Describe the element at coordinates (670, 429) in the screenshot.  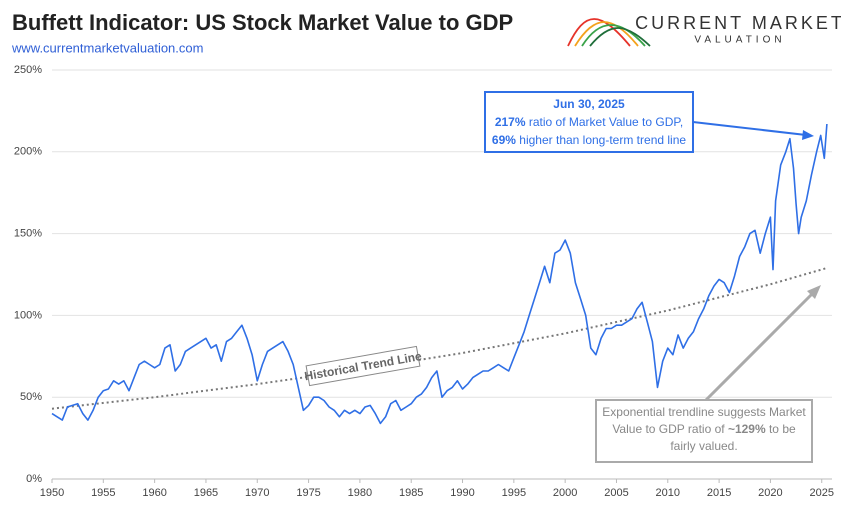
I see `callout_bottom-text: Value to GDP ratio of` at that location.